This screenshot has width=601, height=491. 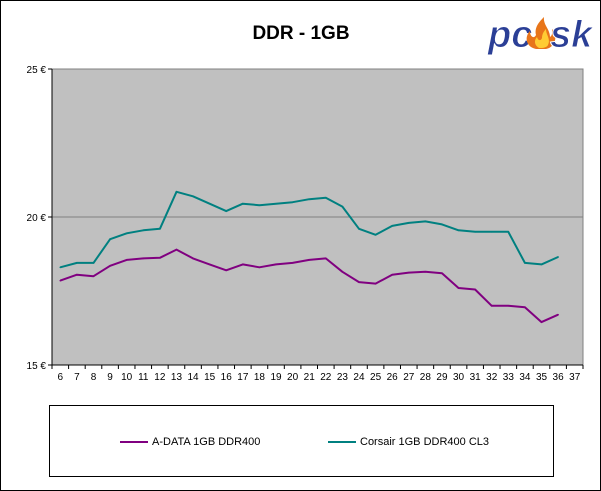 I want to click on x-tick-label-15: 15, so click(x=210, y=377).